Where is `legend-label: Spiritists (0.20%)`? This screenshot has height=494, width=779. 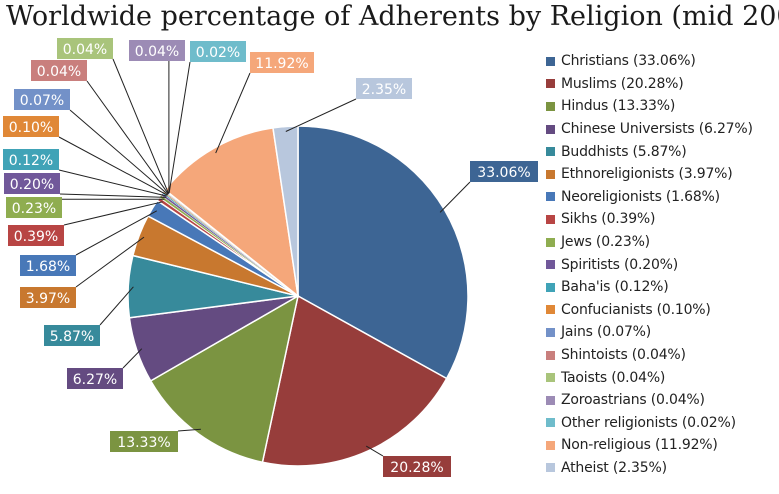 legend-label: Spiritists (0.20%) is located at coordinates (620, 264).